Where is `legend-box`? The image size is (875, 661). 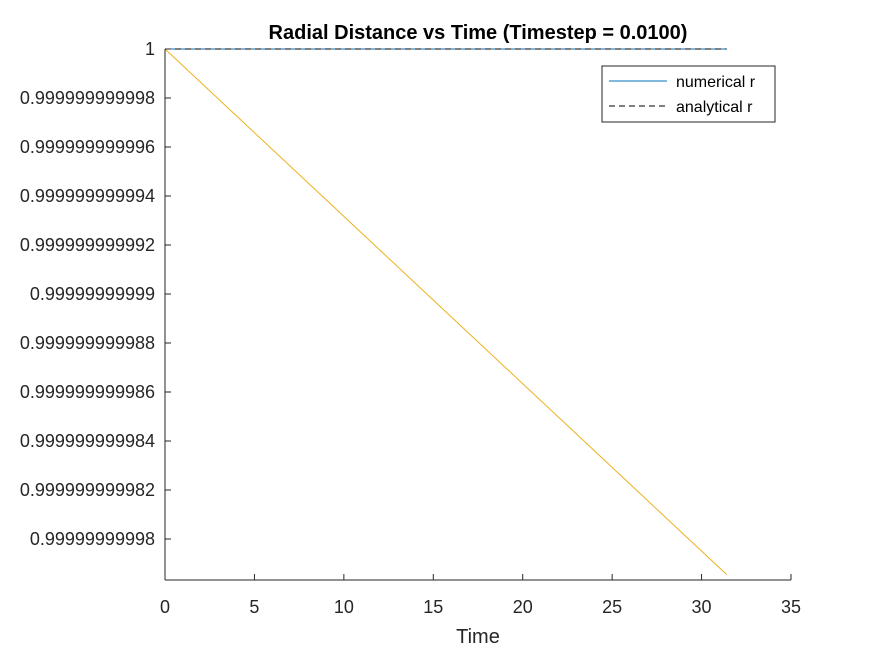 legend-box is located at coordinates (688, 94).